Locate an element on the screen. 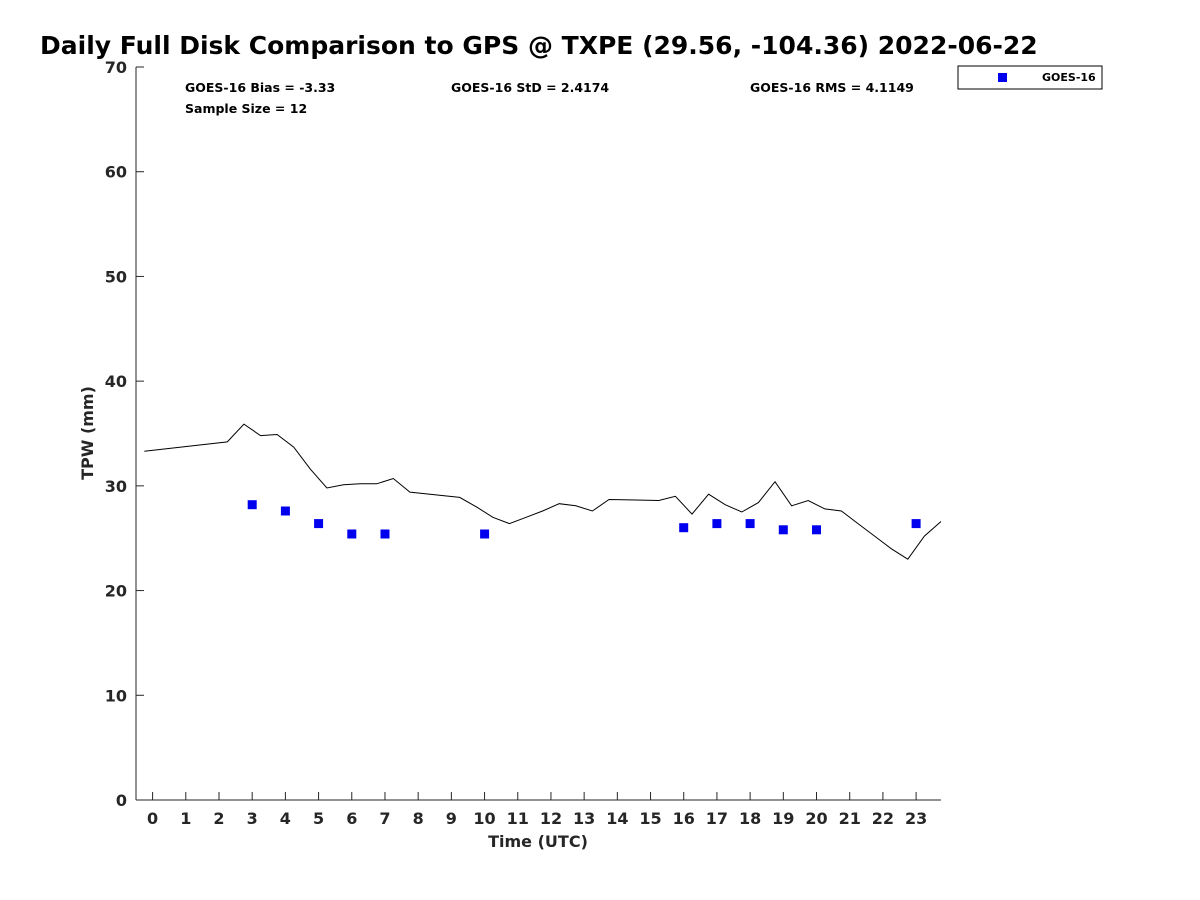 Image resolution: width=1200 pixels, height=900 pixels. x-tick-label: 4 is located at coordinates (285, 818).